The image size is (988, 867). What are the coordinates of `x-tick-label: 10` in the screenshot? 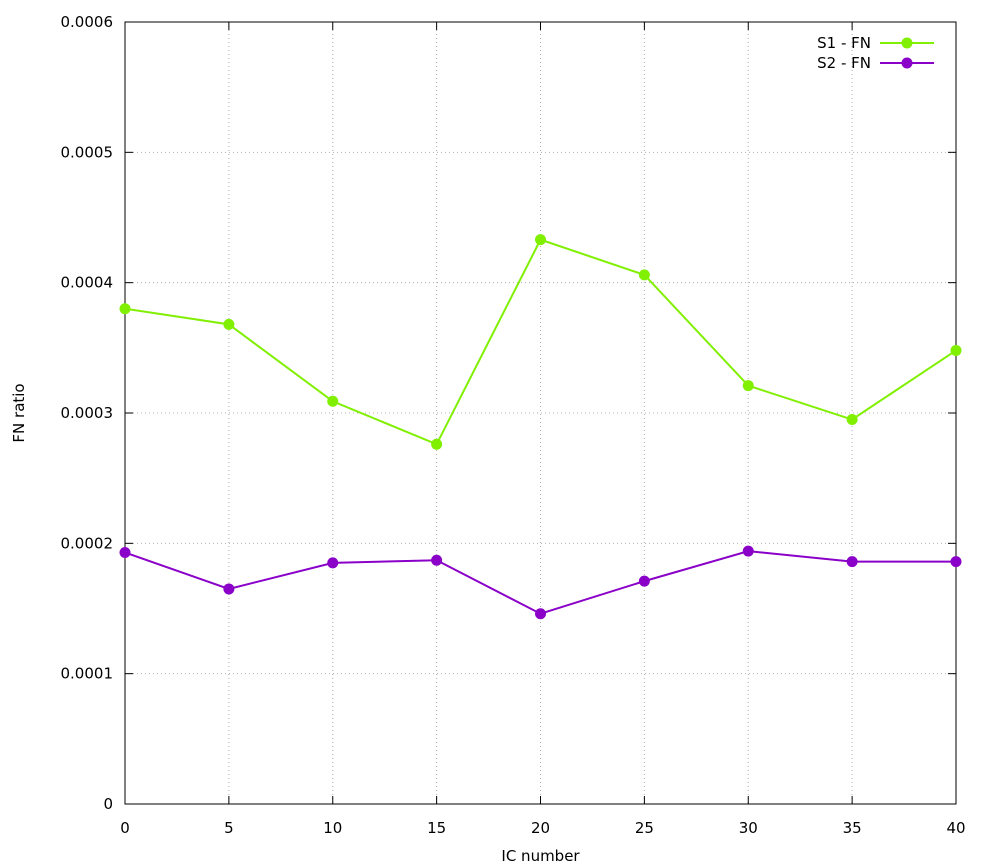 It's located at (332, 828).